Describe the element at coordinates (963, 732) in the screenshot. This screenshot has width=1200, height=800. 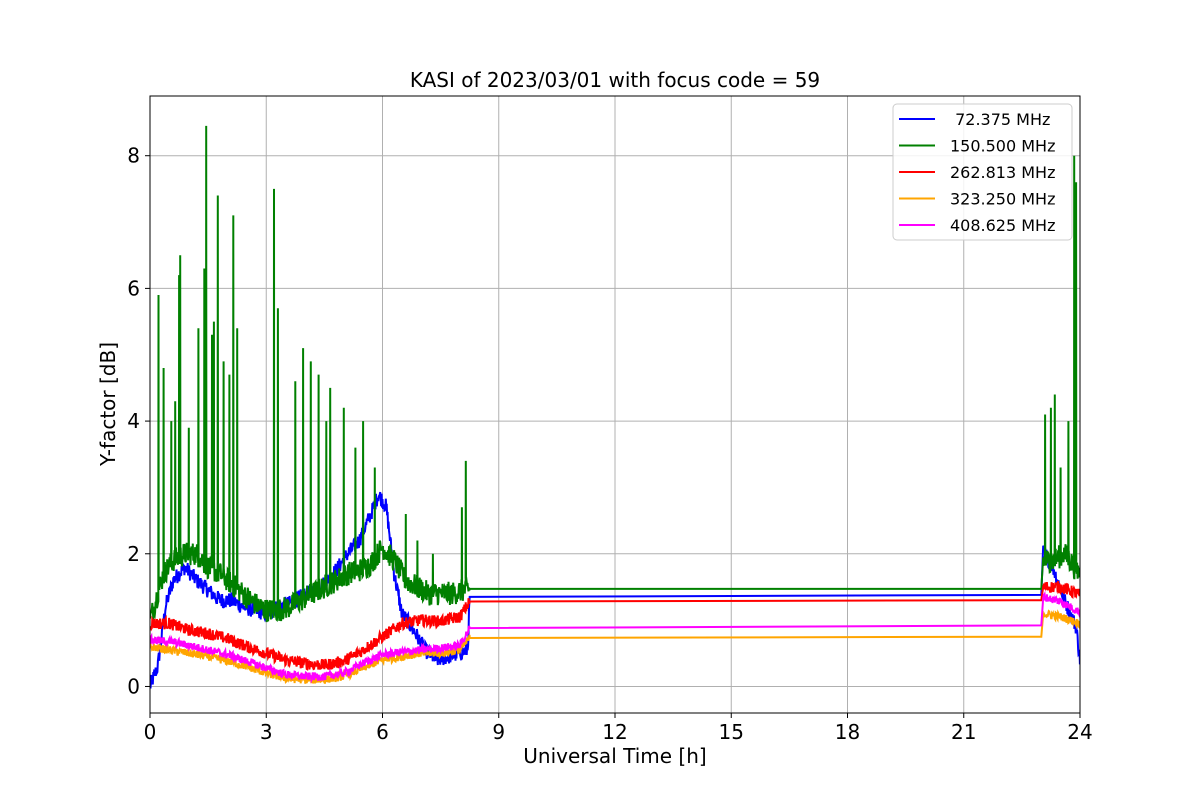
I see `x-tick-label: 21` at that location.